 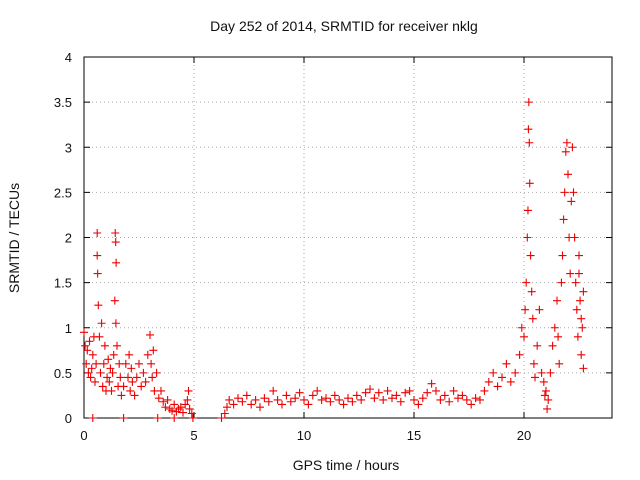 What do you see at coordinates (68, 238) in the screenshot?
I see `y-tick-label: 2` at bounding box center [68, 238].